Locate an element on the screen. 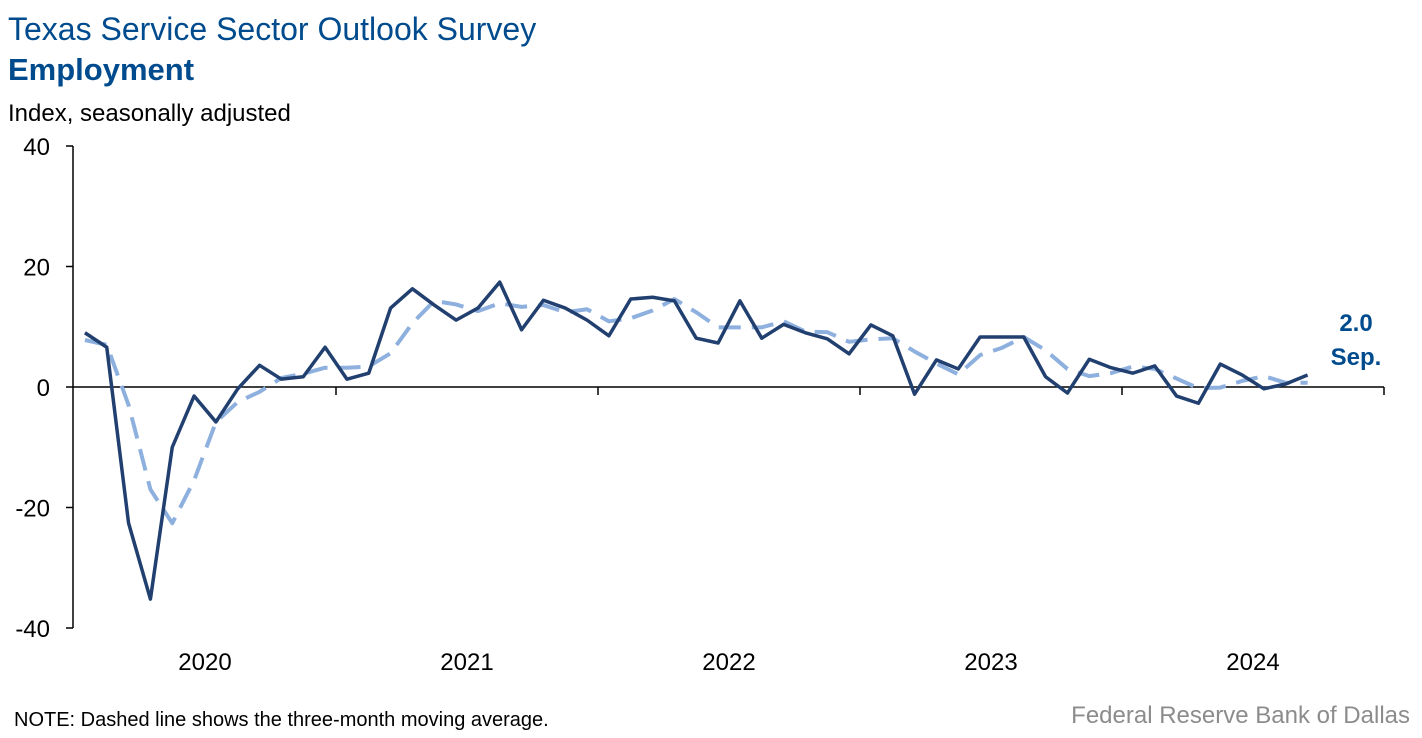  annotation-value: 2.0 is located at coordinates (1355, 323).